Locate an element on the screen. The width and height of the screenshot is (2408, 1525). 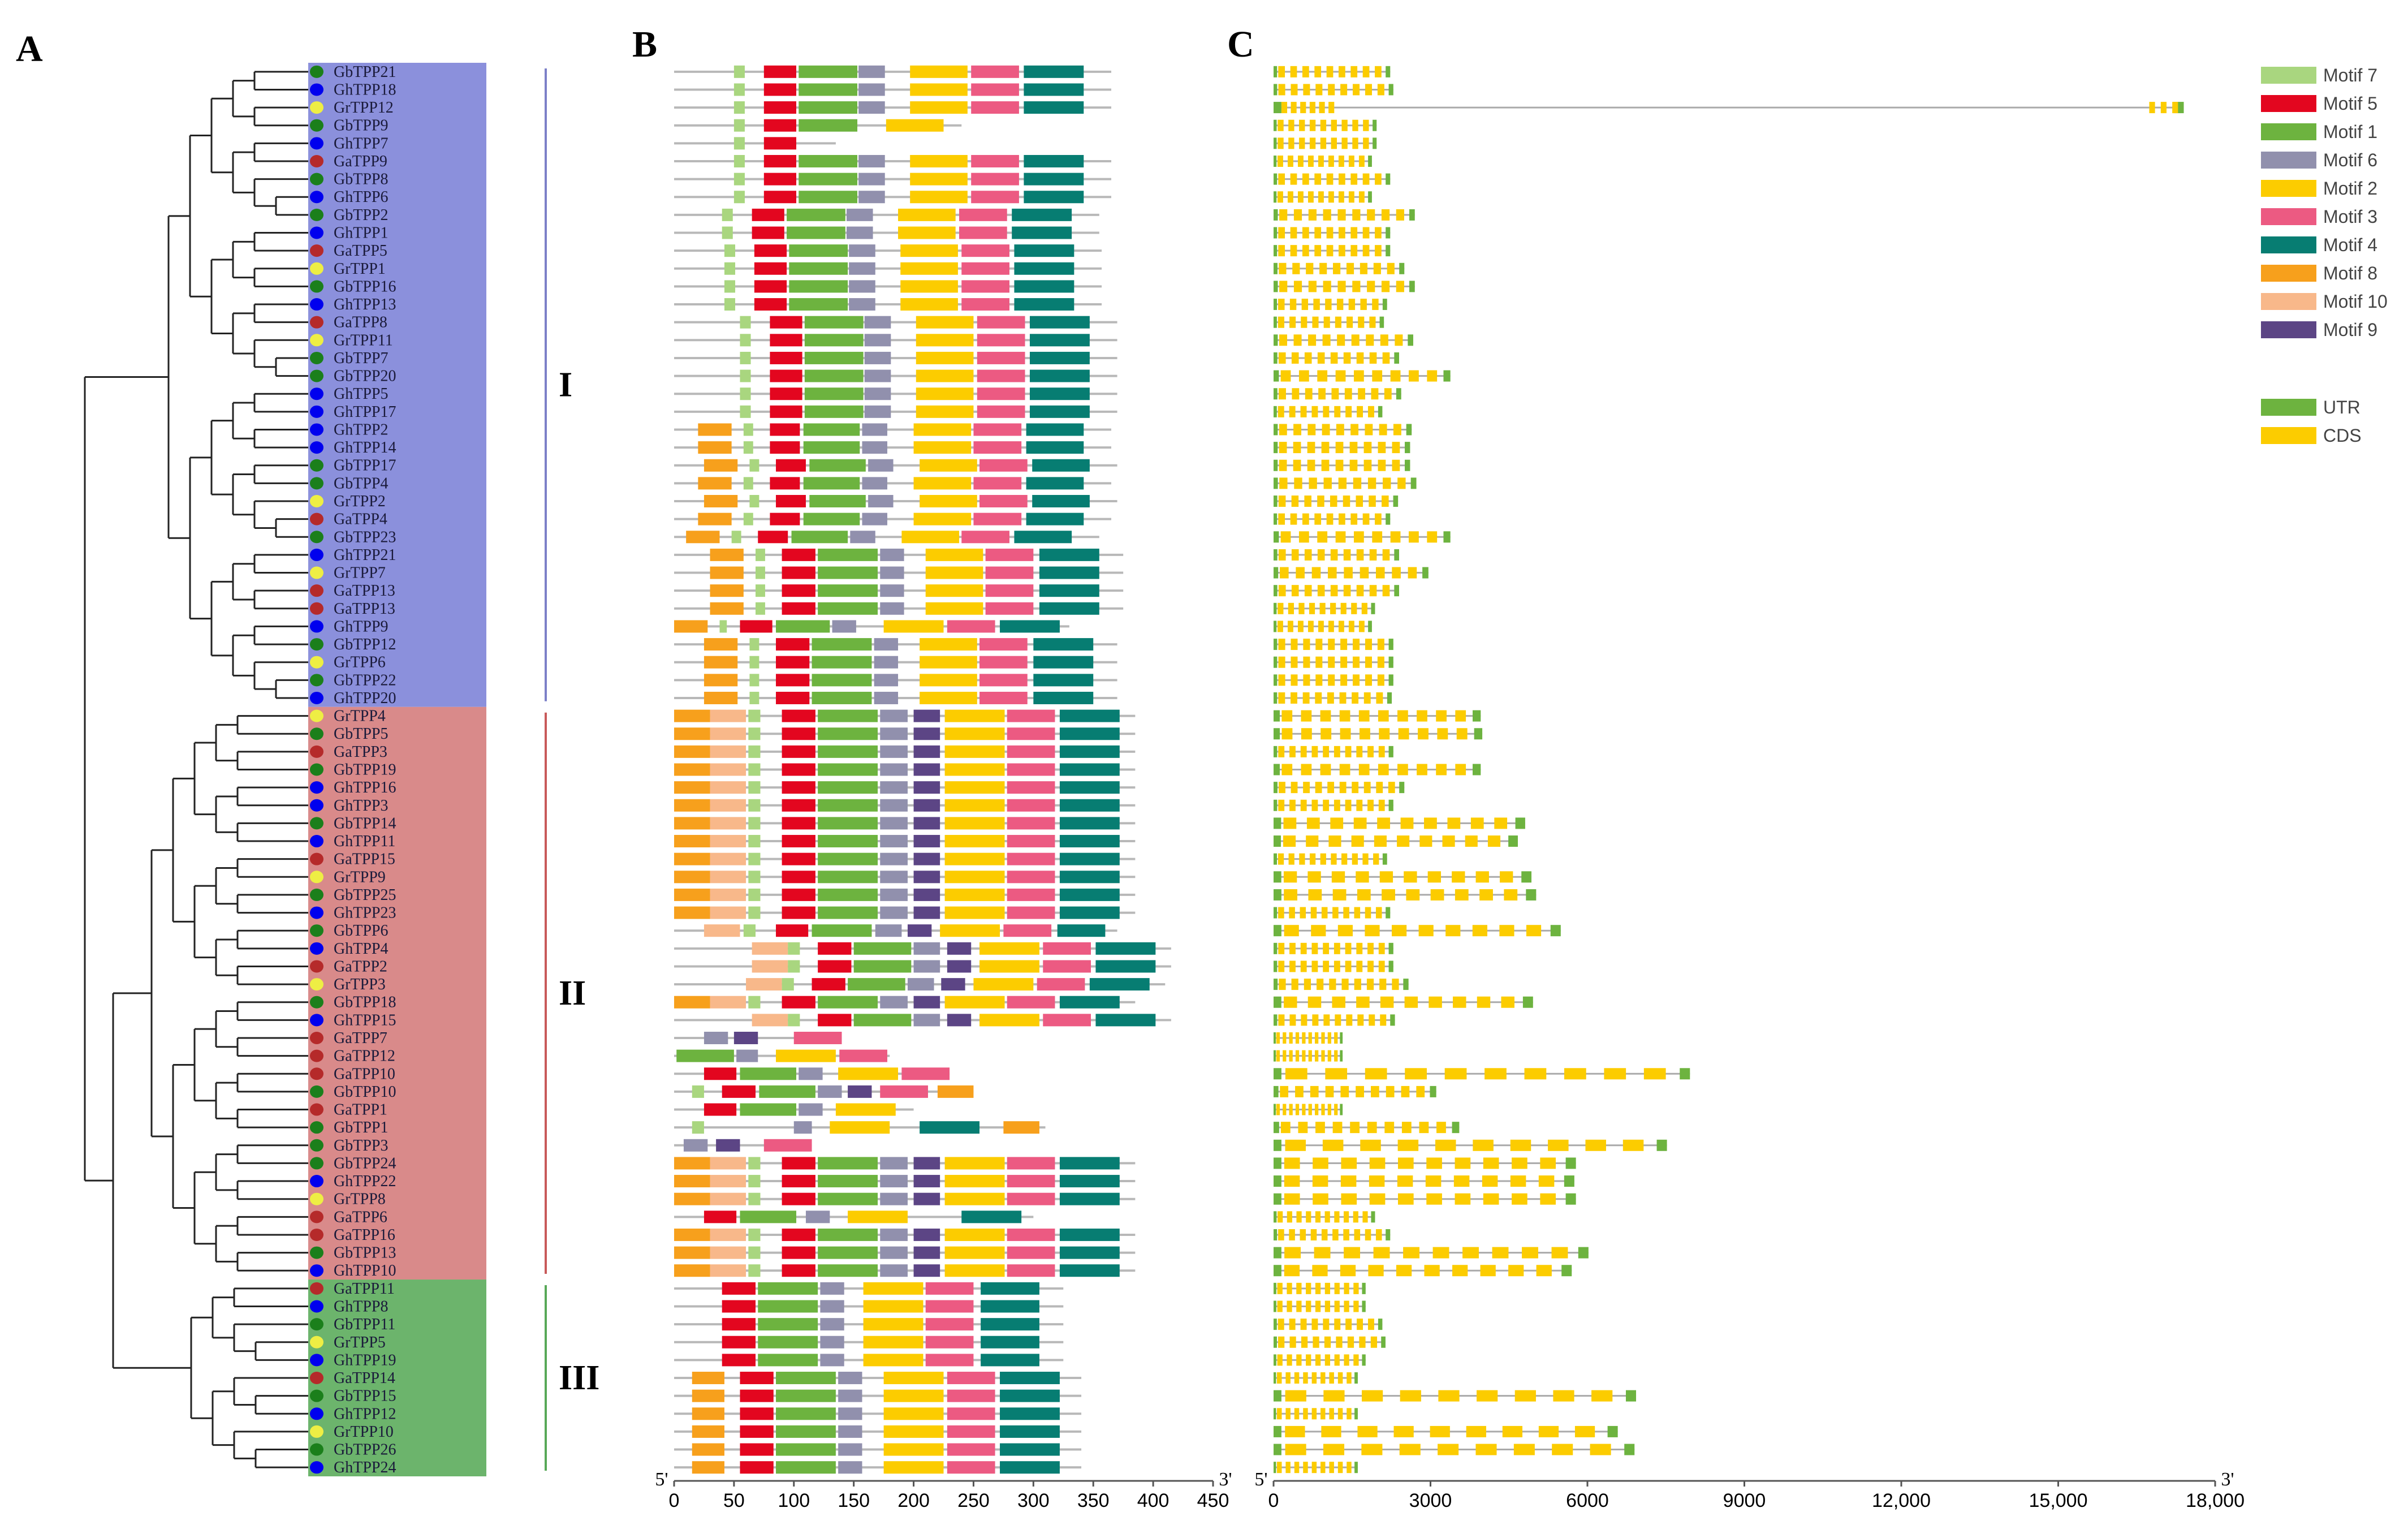
gene-name: GbTPP10 is located at coordinates (365, 1092).